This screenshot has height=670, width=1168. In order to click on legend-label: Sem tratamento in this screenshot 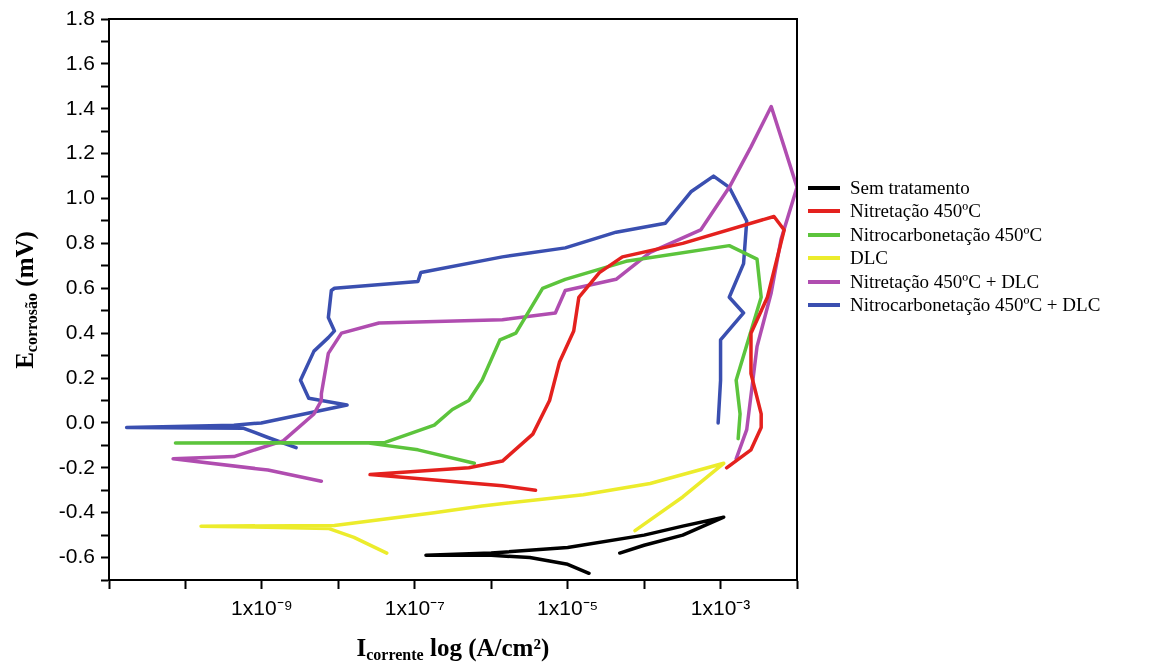, I will do `click(910, 187)`.